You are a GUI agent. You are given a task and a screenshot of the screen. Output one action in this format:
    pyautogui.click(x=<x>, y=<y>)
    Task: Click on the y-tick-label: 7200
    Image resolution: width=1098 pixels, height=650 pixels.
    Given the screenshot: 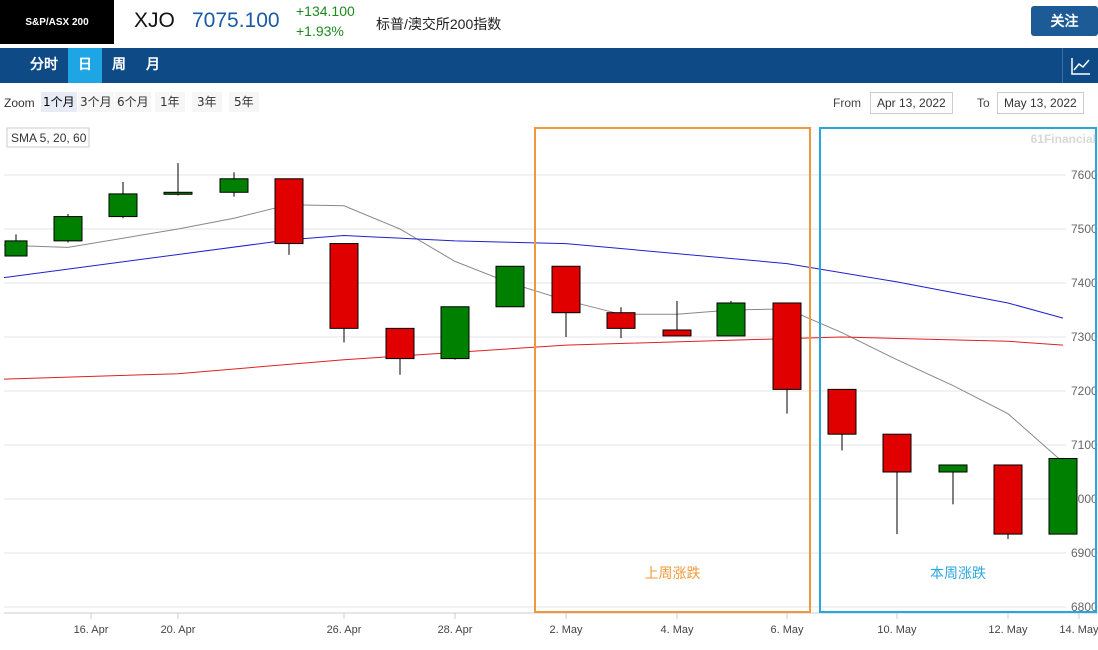 What is the action you would take?
    pyautogui.click(x=1084, y=391)
    